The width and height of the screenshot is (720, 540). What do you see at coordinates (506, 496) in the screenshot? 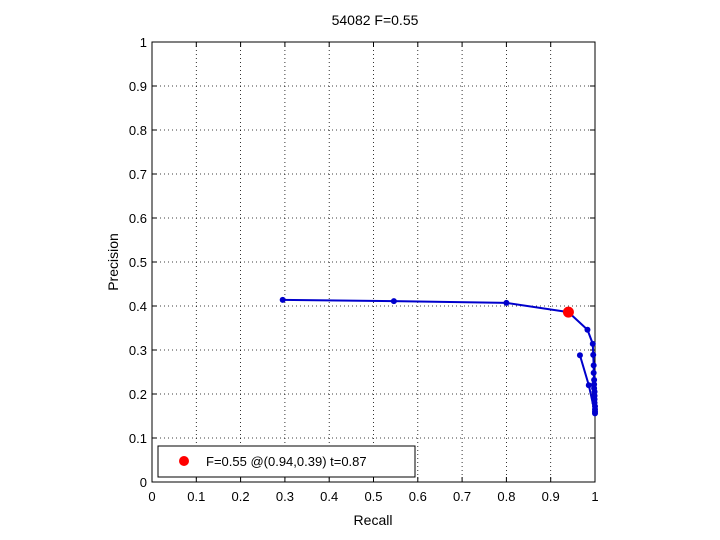
I see `x-tick-label: 0.8` at bounding box center [506, 496].